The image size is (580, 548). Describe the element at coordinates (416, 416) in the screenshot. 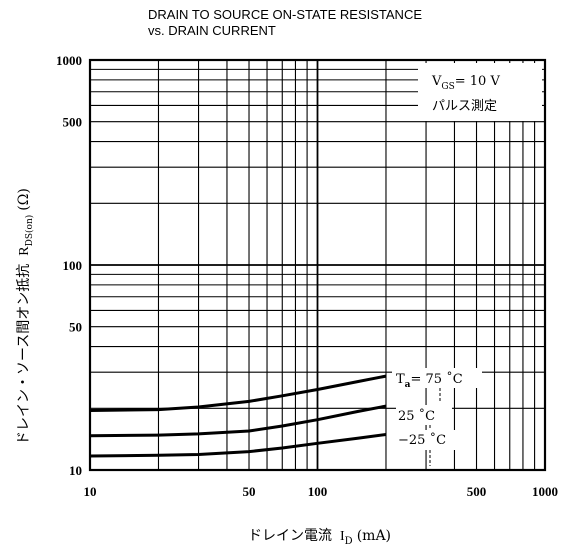

I see `series-label-1: 25 ˚C` at that location.